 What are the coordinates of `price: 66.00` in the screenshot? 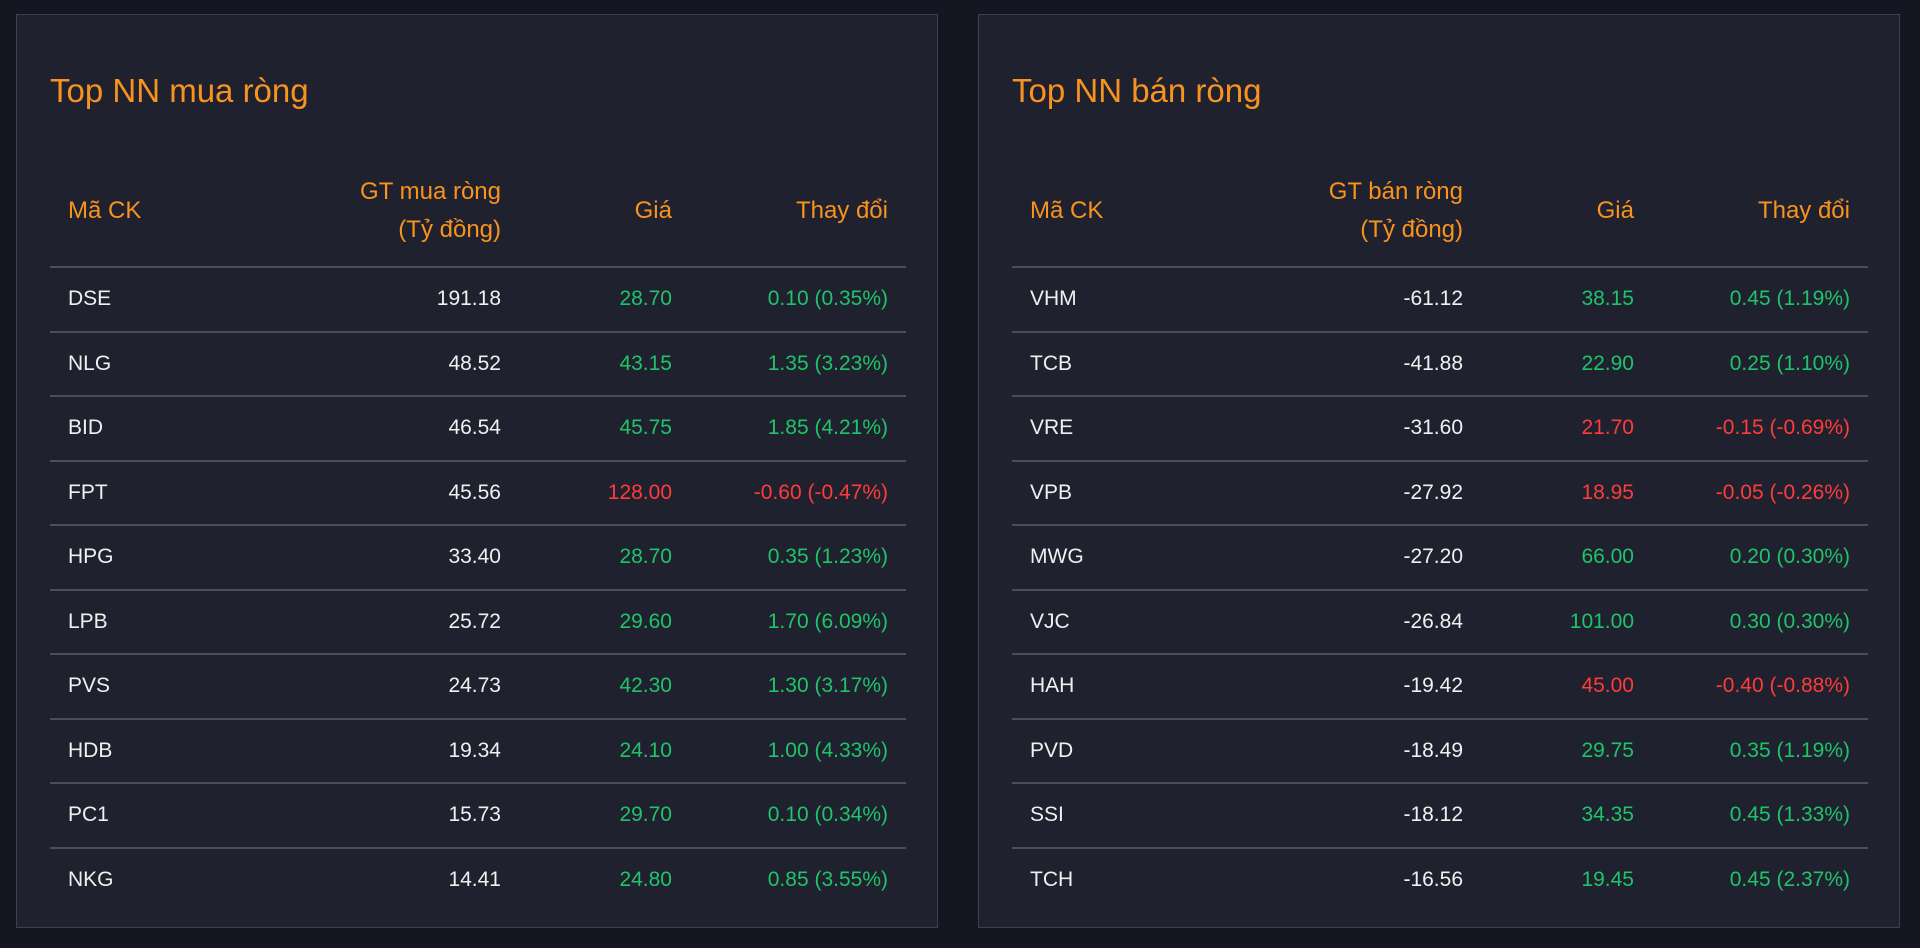 It's located at (1566, 558).